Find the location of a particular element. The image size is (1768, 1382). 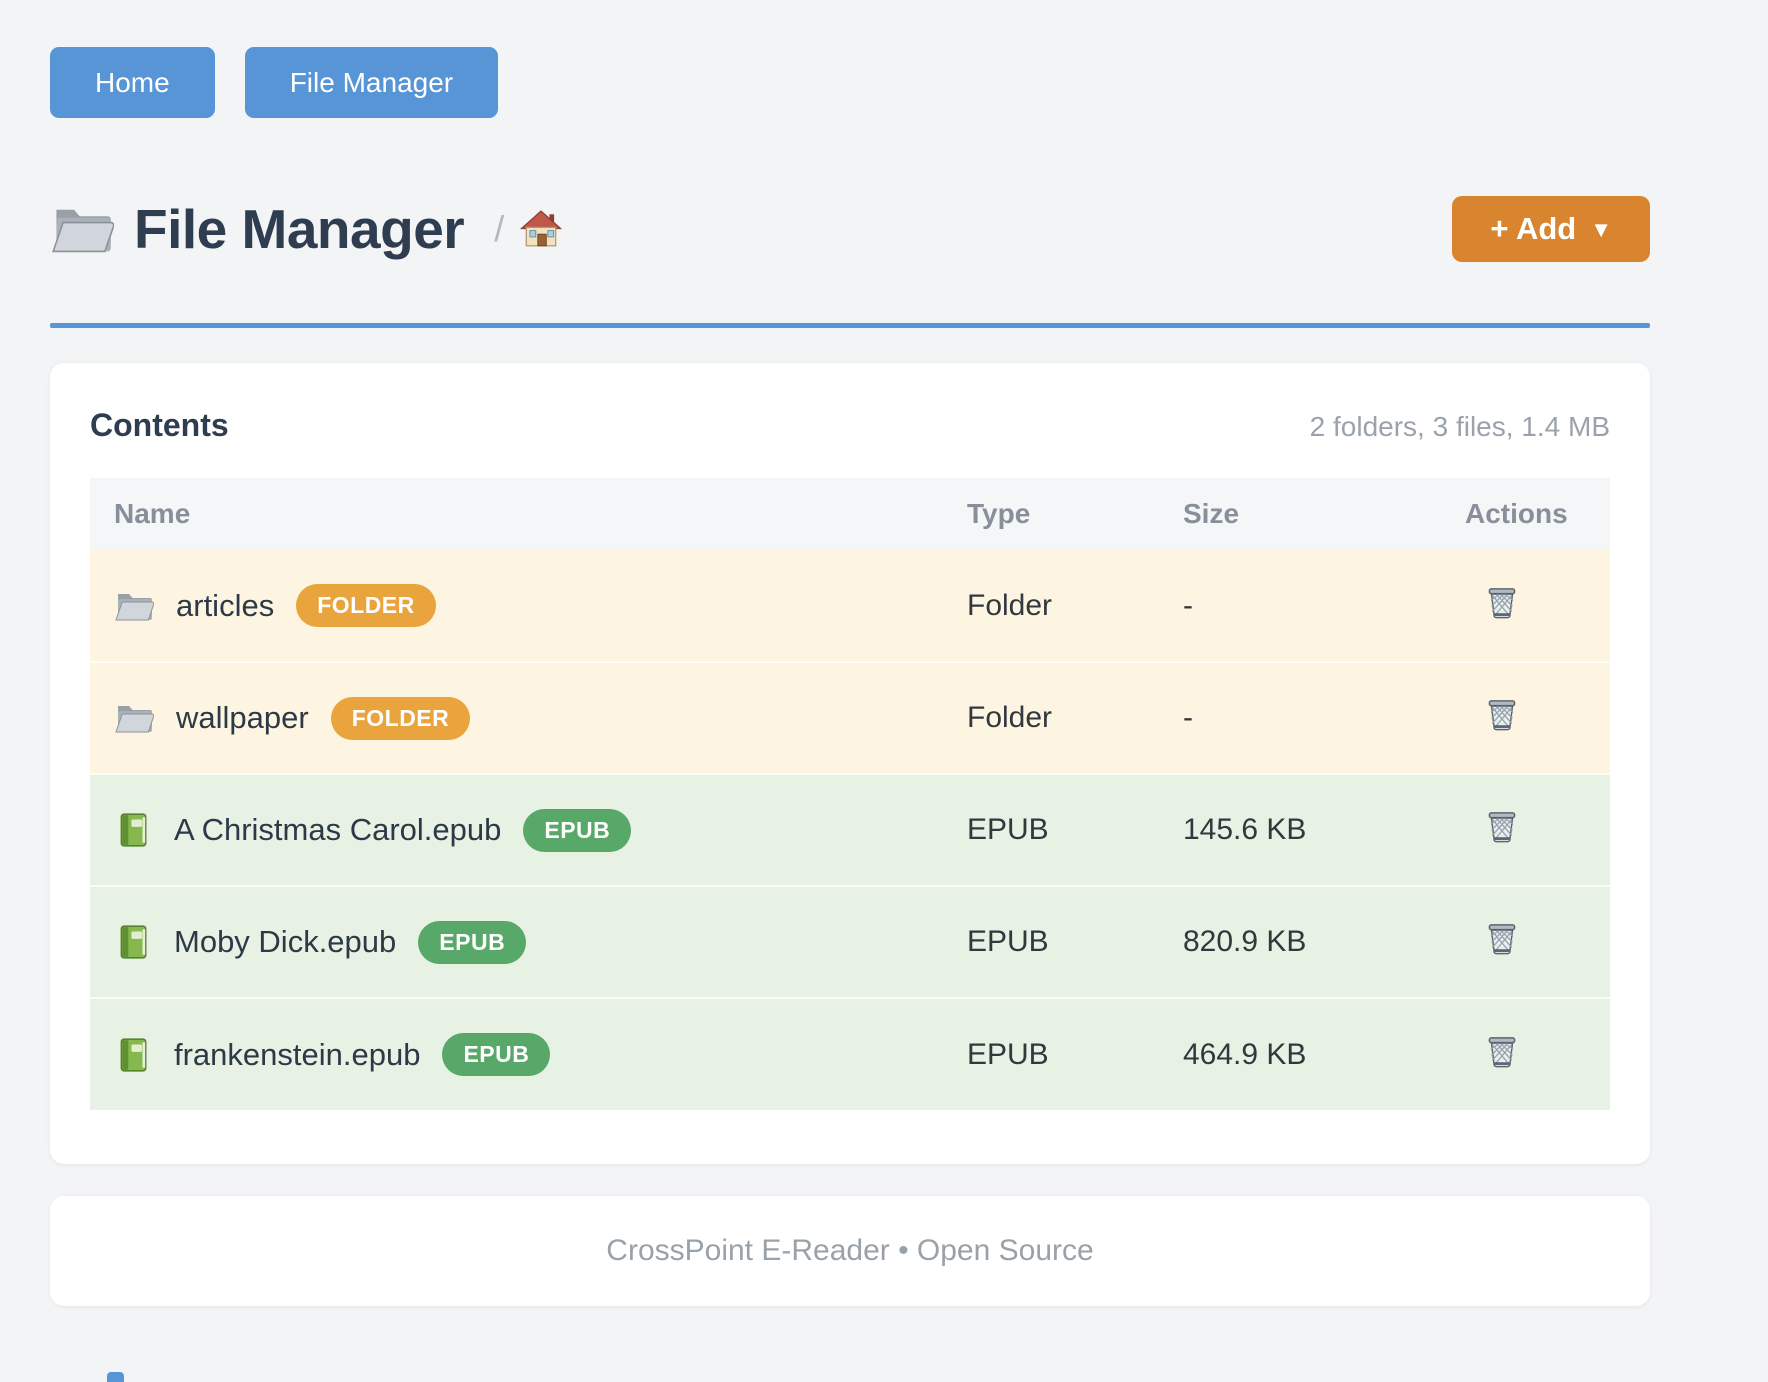

file-name-link: articles is located at coordinates (225, 605).